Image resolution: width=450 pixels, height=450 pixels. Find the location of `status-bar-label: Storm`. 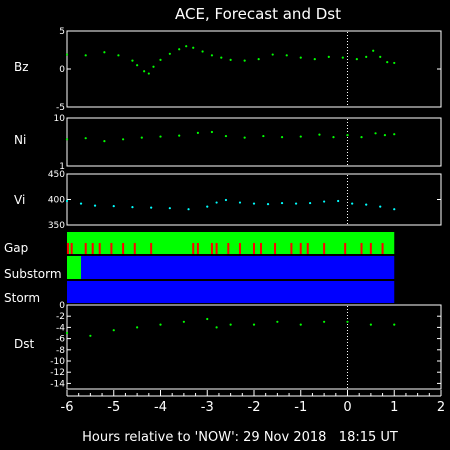

status-bar-label: Storm is located at coordinates (22, 298).